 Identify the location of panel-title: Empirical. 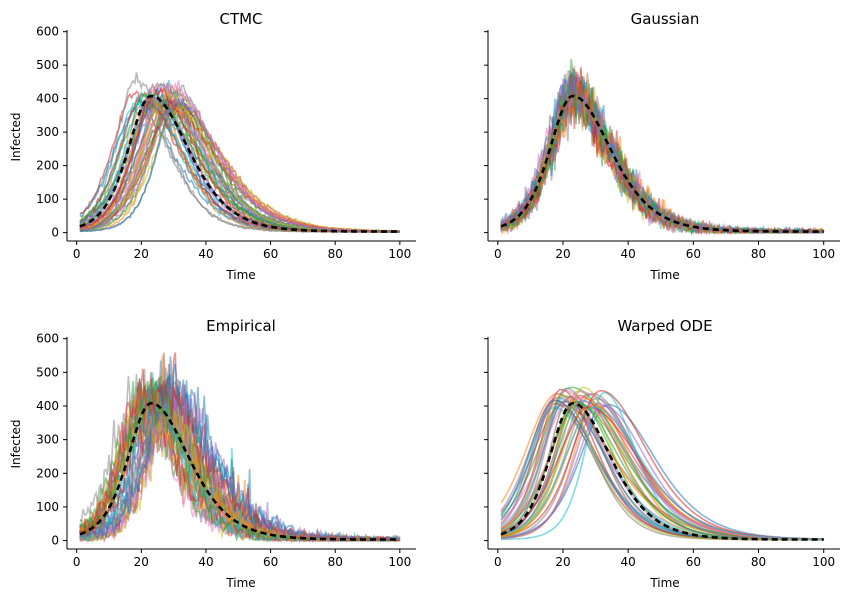
(241, 326).